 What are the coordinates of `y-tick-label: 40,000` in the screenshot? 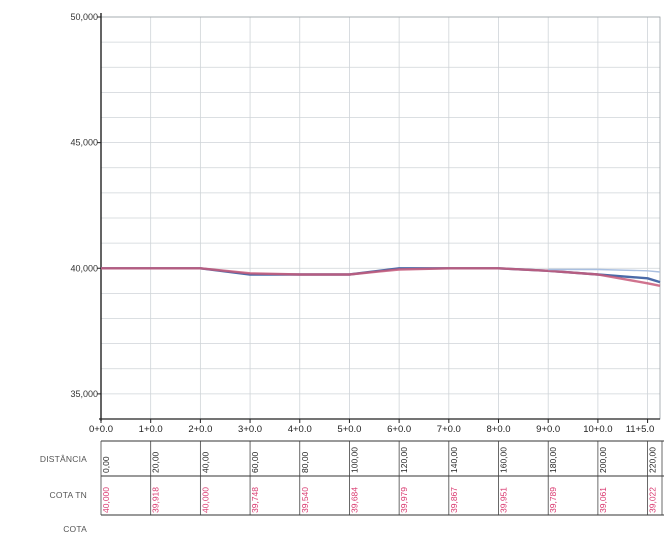 It's located at (84, 268).